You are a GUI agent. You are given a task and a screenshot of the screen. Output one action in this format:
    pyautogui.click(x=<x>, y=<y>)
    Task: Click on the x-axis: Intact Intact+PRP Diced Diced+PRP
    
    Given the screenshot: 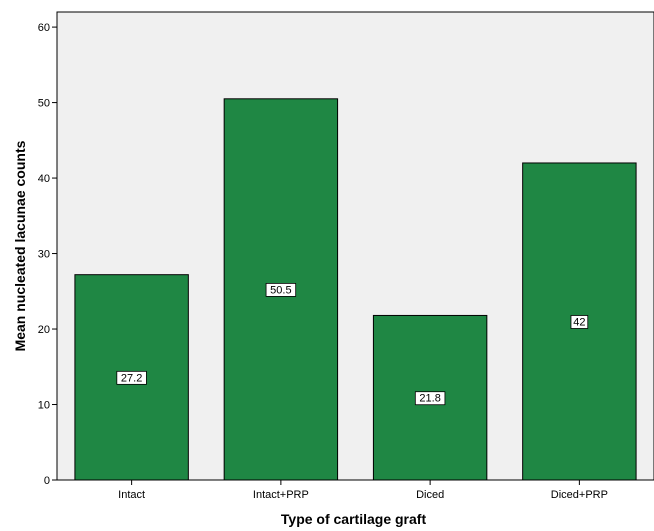 What is the action you would take?
    pyautogui.click(x=363, y=490)
    